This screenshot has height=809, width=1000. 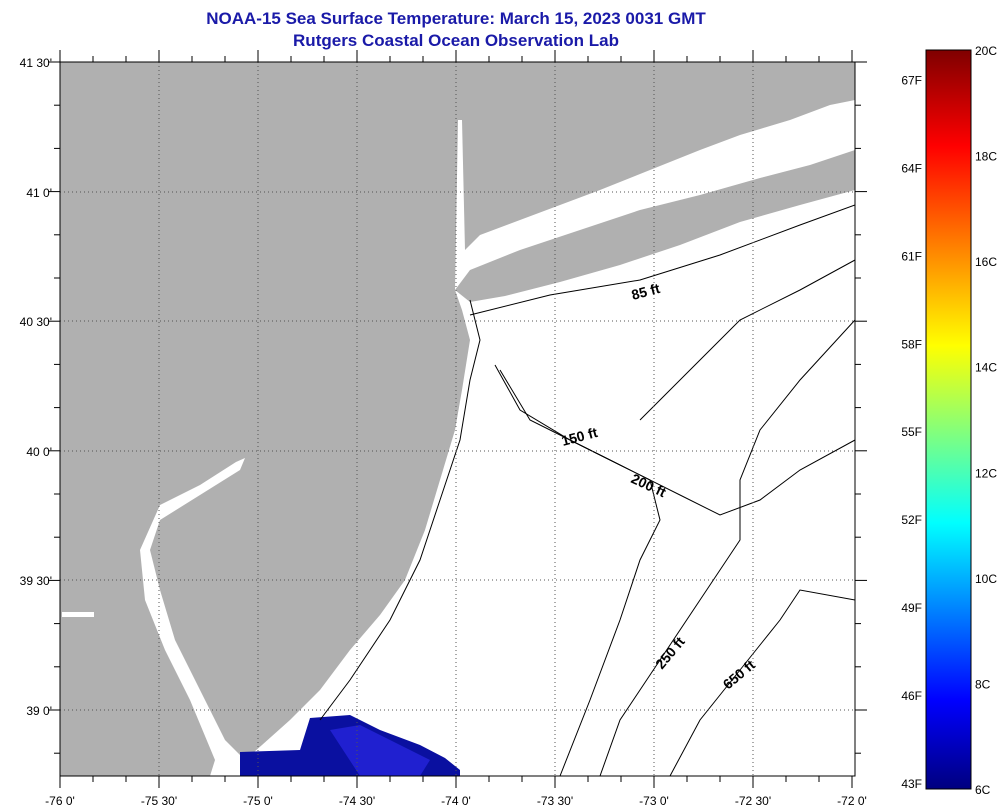 I want to click on lat-axis: 41 30' 41 0' 40 30' 40 0' 39 30' 39 0', so click(x=36, y=387).